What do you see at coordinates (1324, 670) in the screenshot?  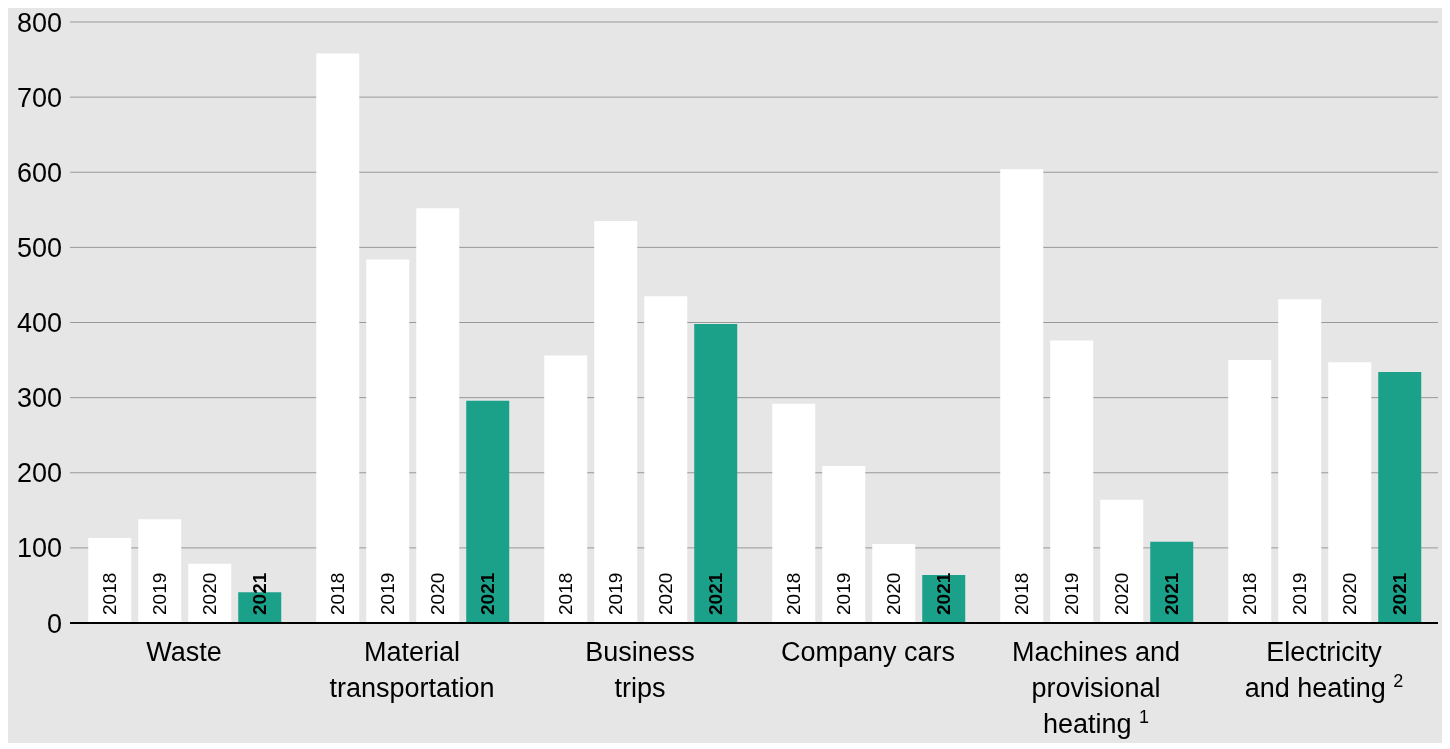 I see `x-tick-label: Electricity and heating $^{2}$` at bounding box center [1324, 670].